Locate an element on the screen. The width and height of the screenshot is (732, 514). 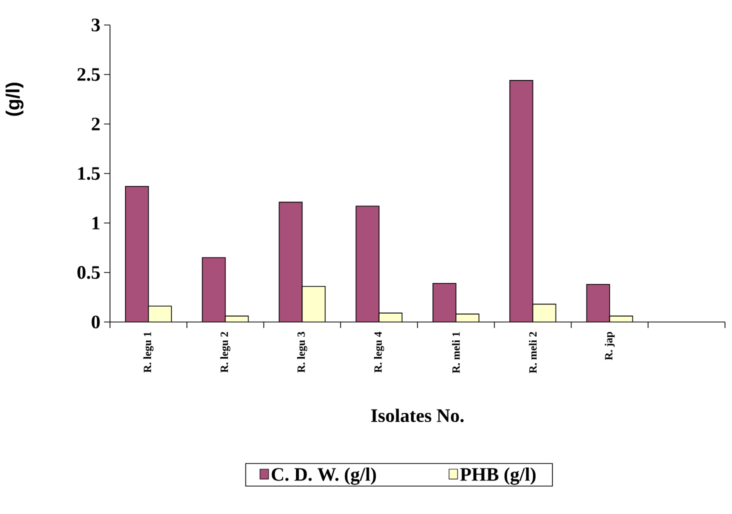
x-axis-title: Isolates No. is located at coordinates (417, 415).